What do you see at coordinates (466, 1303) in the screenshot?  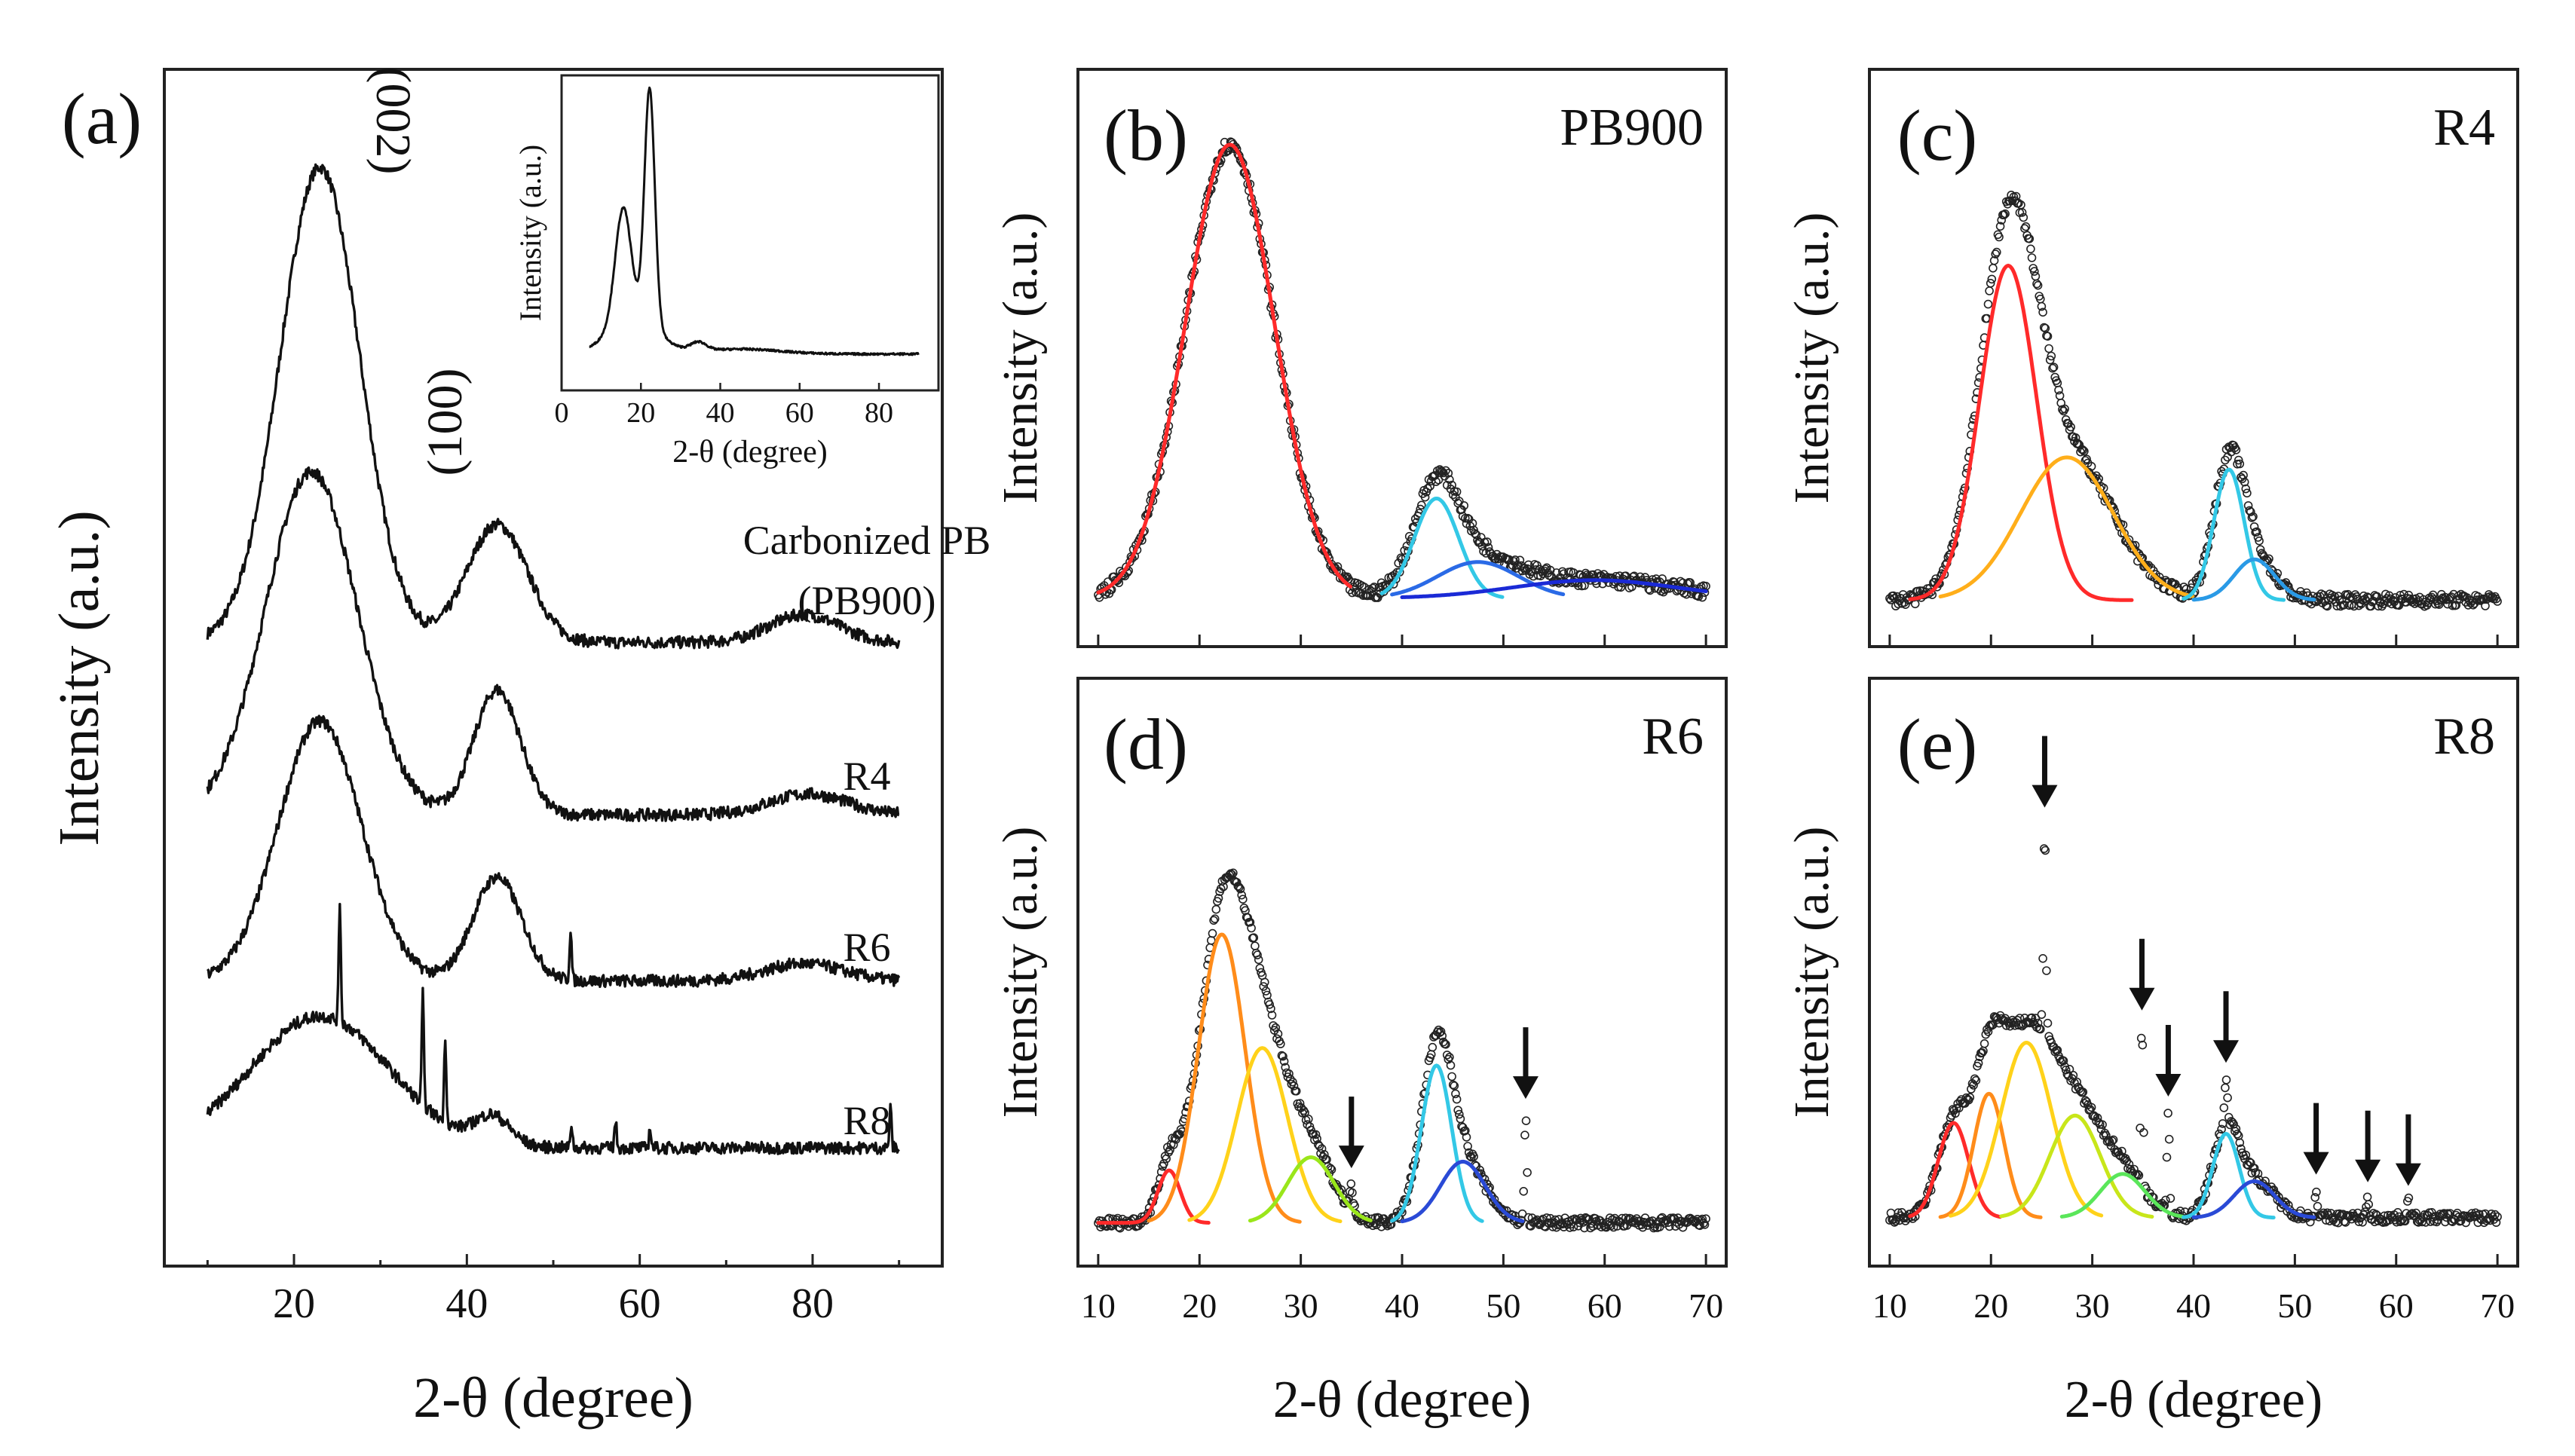 I see `panel-a-x-tick-label: 40` at bounding box center [466, 1303].